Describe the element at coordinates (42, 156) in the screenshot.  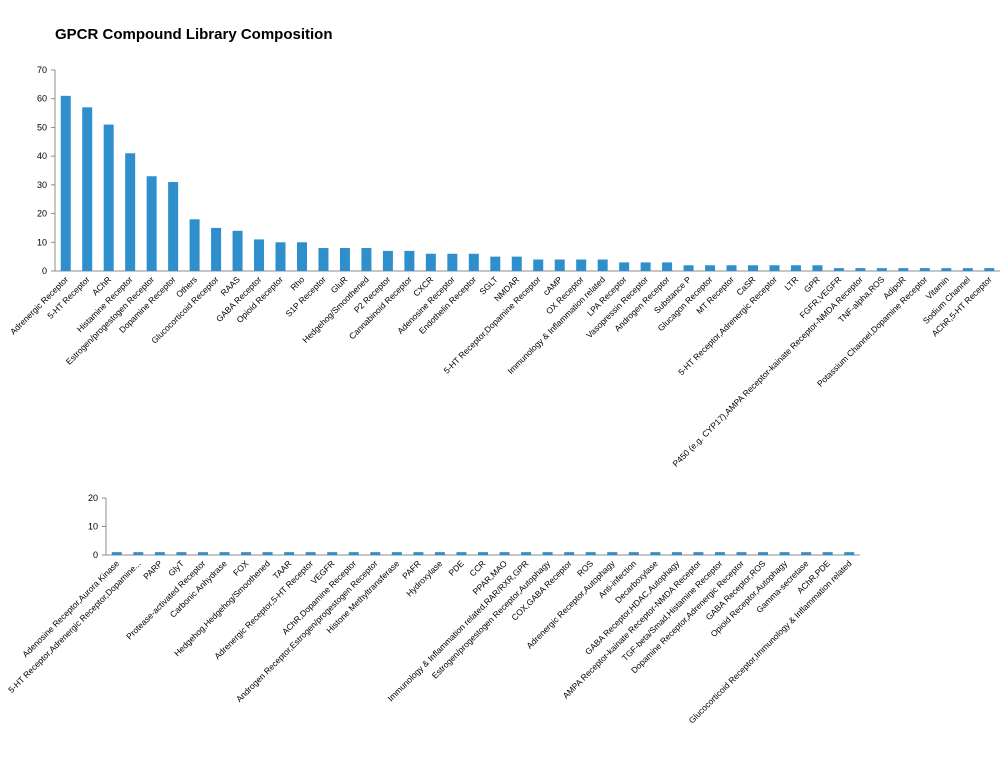
I see `top-y-tick-label: 40` at that location.